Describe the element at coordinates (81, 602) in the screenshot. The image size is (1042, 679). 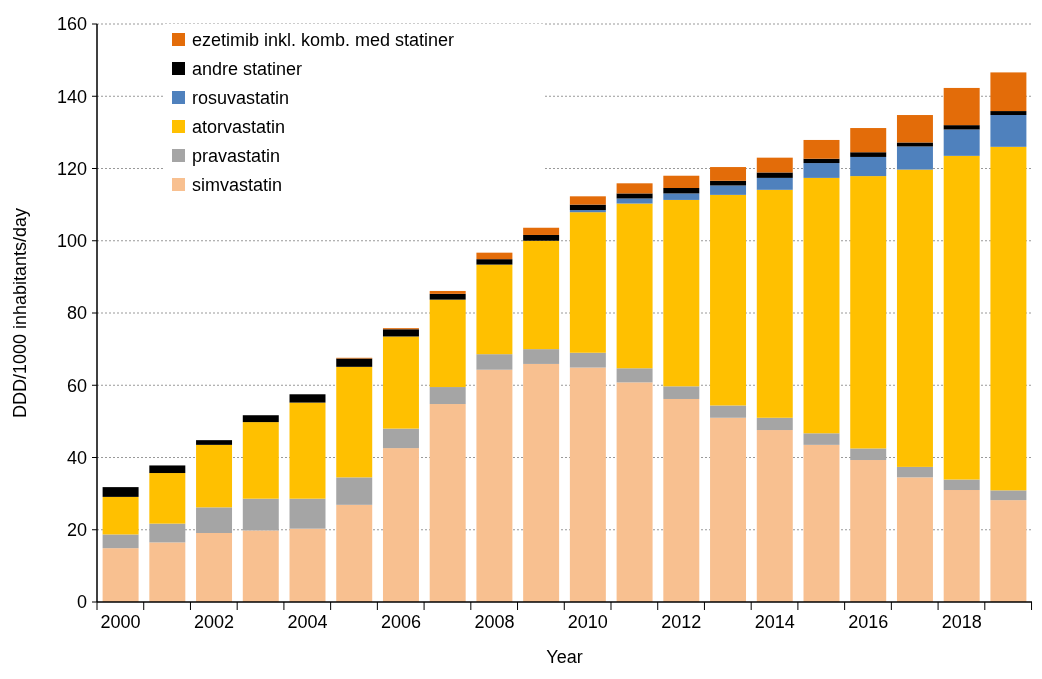
I see `y-tick-label: 0` at that location.